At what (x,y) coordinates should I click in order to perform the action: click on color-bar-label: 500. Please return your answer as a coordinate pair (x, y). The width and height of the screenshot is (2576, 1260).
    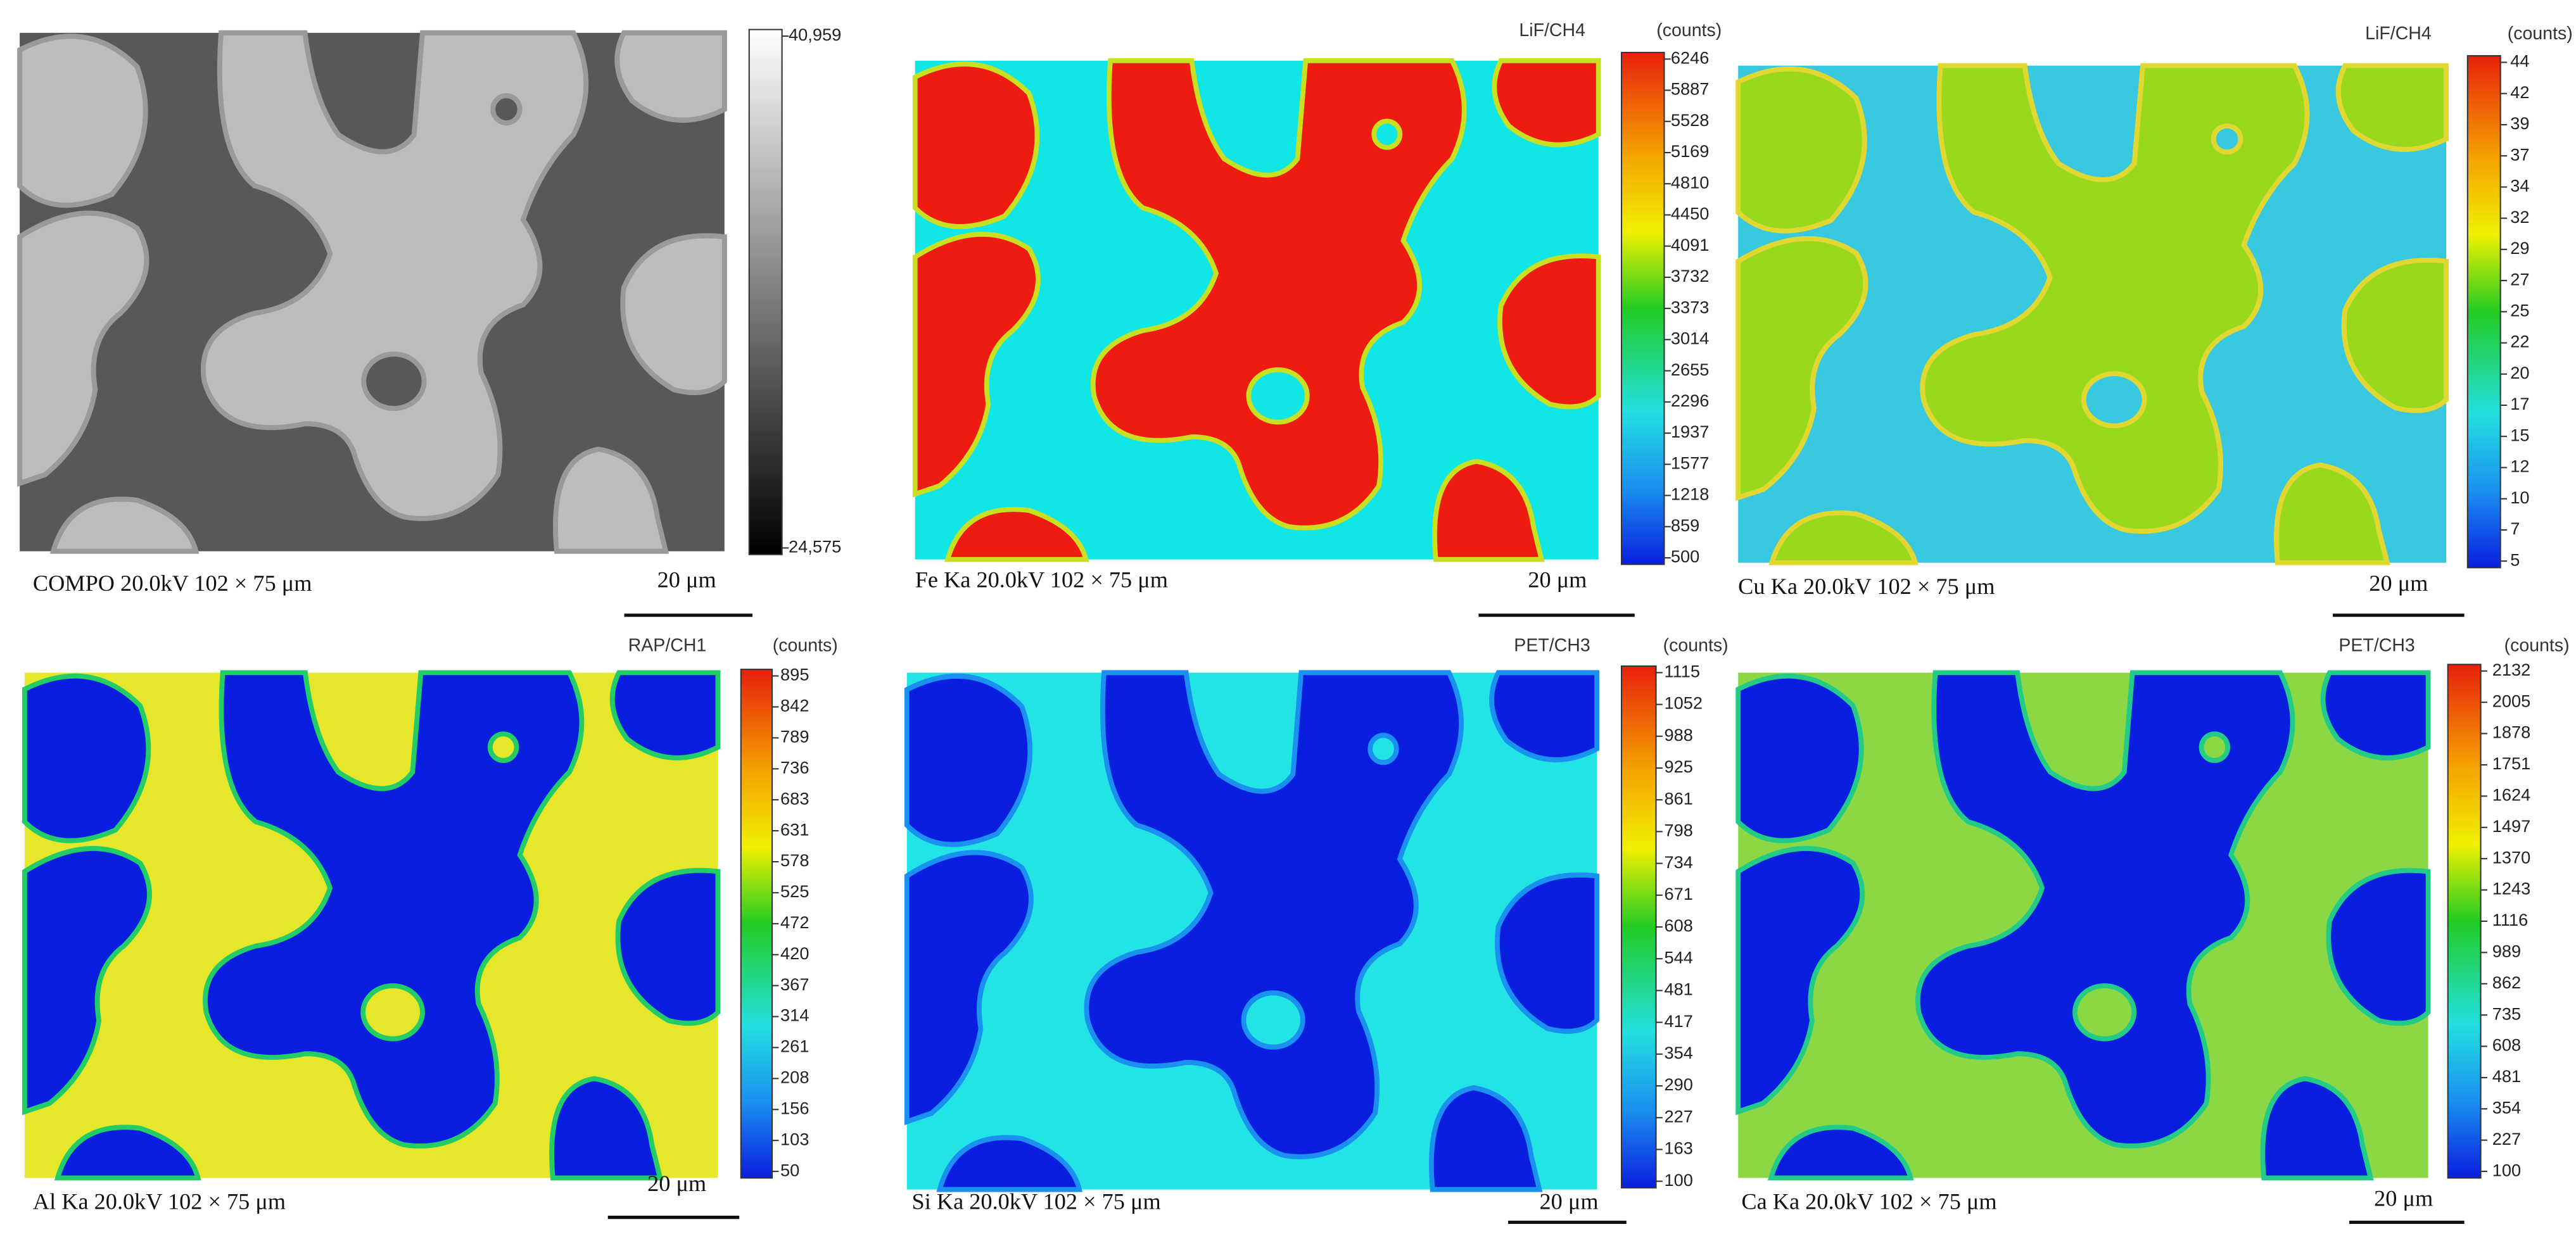
    Looking at the image, I should click on (1685, 556).